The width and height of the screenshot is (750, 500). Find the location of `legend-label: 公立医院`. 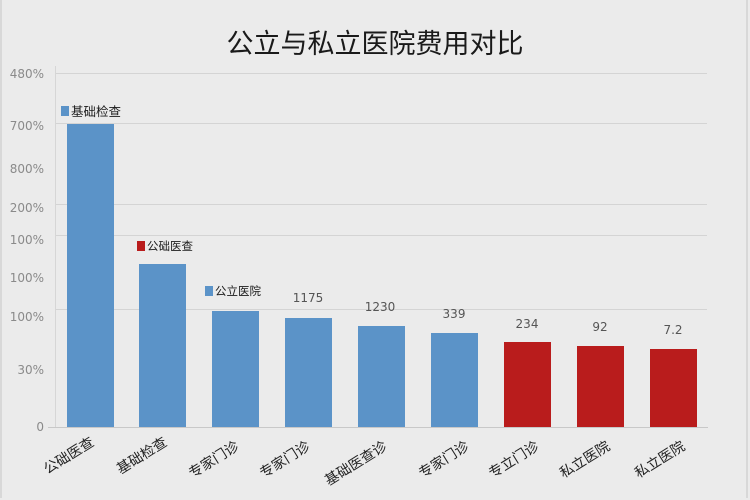

legend-label: 公立医院 is located at coordinates (238, 291).